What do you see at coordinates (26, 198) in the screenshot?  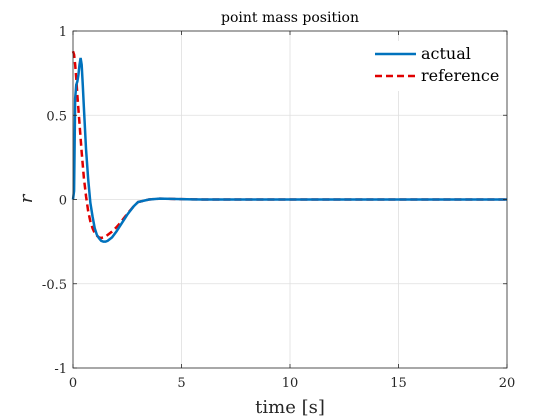 I see `y-axis-label: r` at bounding box center [26, 198].